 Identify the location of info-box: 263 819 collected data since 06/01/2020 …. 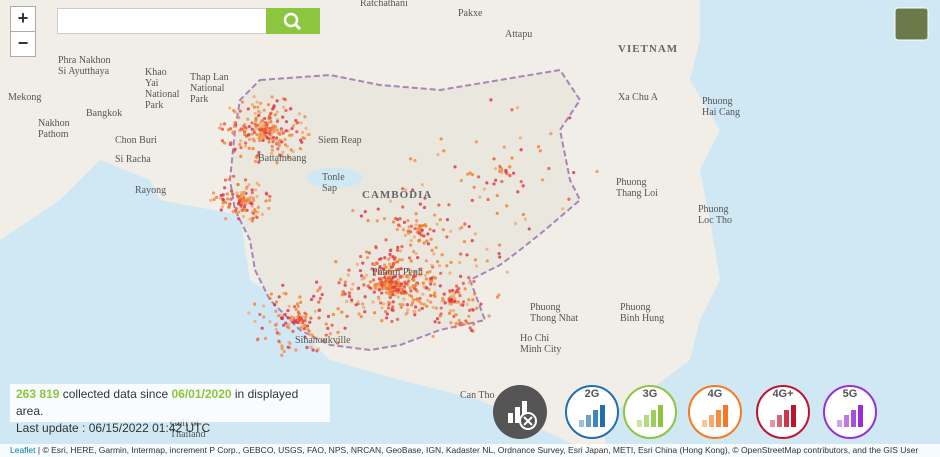
(170, 409).